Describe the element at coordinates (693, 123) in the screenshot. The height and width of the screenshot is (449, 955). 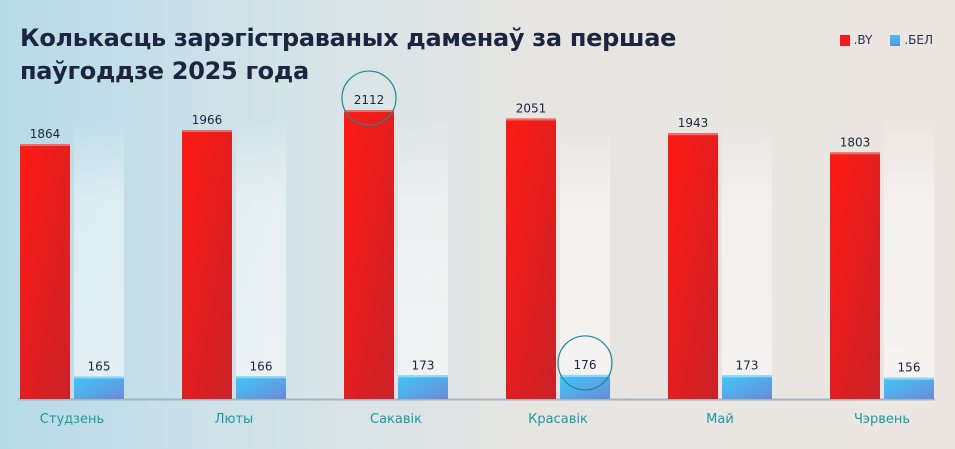
I see `data-label: 1943` at that location.